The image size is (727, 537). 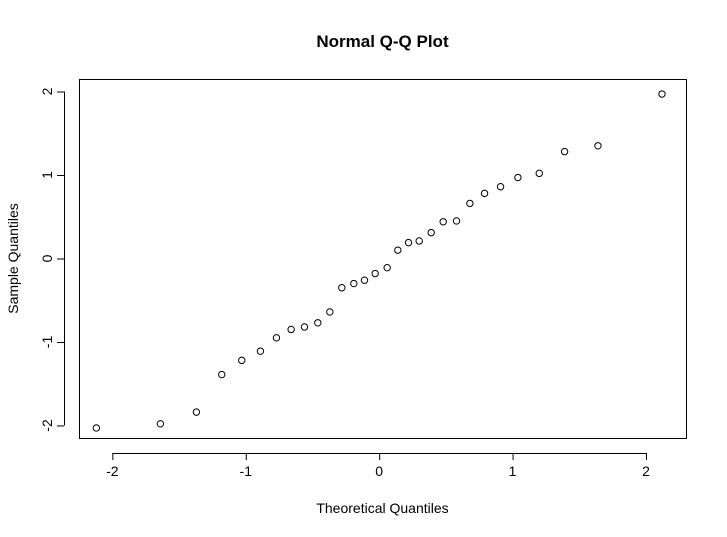 I want to click on x-axis: -2 -1 0 1 2, so click(x=378, y=466).